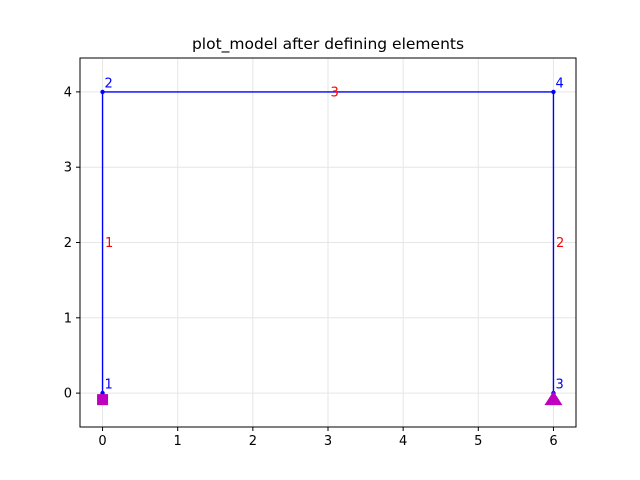 This screenshot has width=640, height=480. Describe the element at coordinates (478, 441) in the screenshot. I see `x-tick-label: 5` at that location.